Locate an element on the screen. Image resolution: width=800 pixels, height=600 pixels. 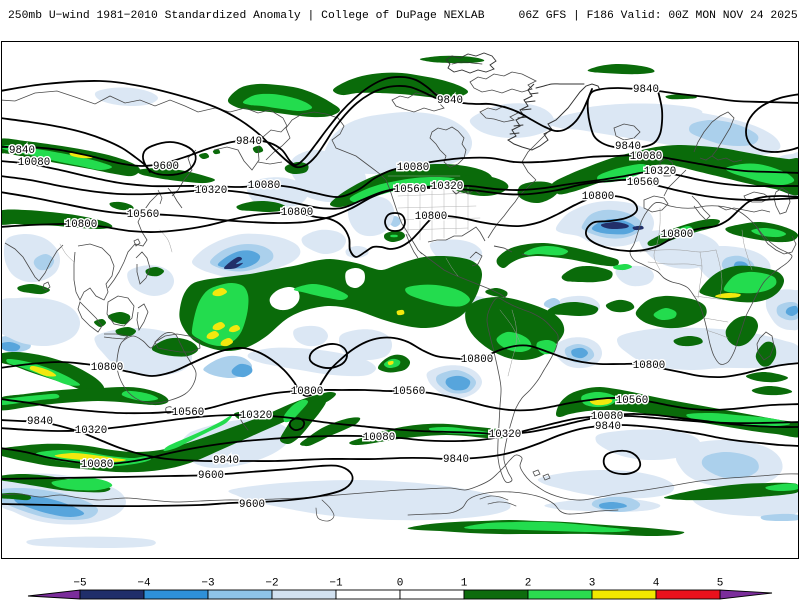
svg-text: 0 is located at coordinates (400, 584).